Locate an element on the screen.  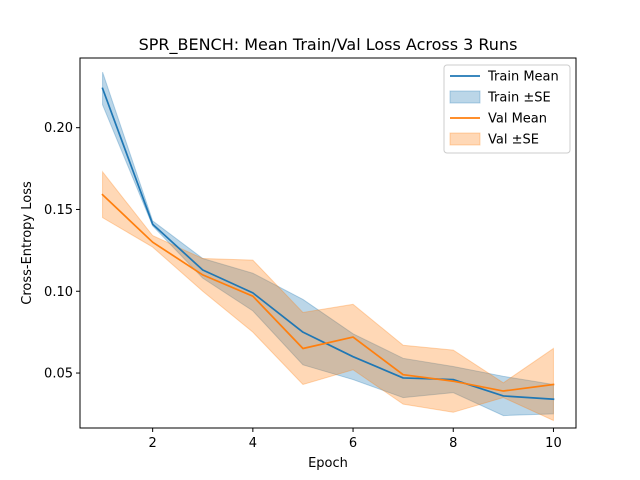
legend-label: Val Mean is located at coordinates (517, 119).